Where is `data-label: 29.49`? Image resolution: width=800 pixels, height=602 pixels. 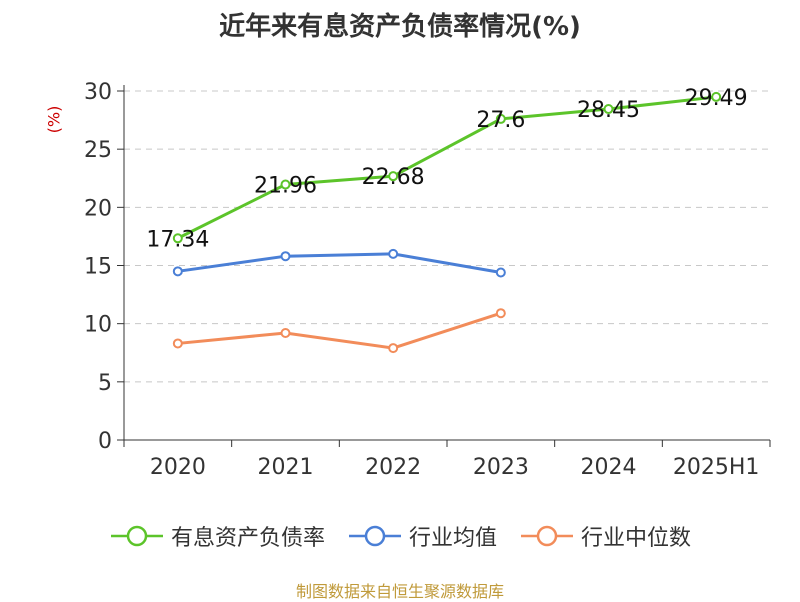
data-label: 29.49 is located at coordinates (716, 98).